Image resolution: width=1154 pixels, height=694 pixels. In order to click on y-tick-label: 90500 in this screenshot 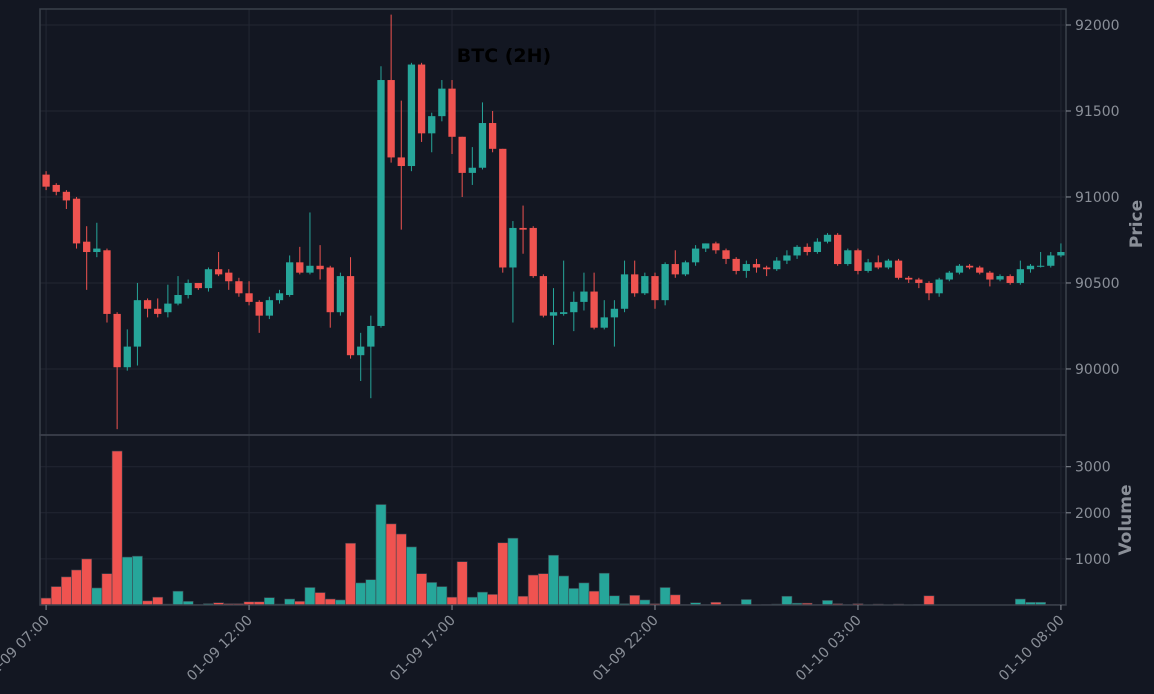, I will do `click(1097, 284)`.